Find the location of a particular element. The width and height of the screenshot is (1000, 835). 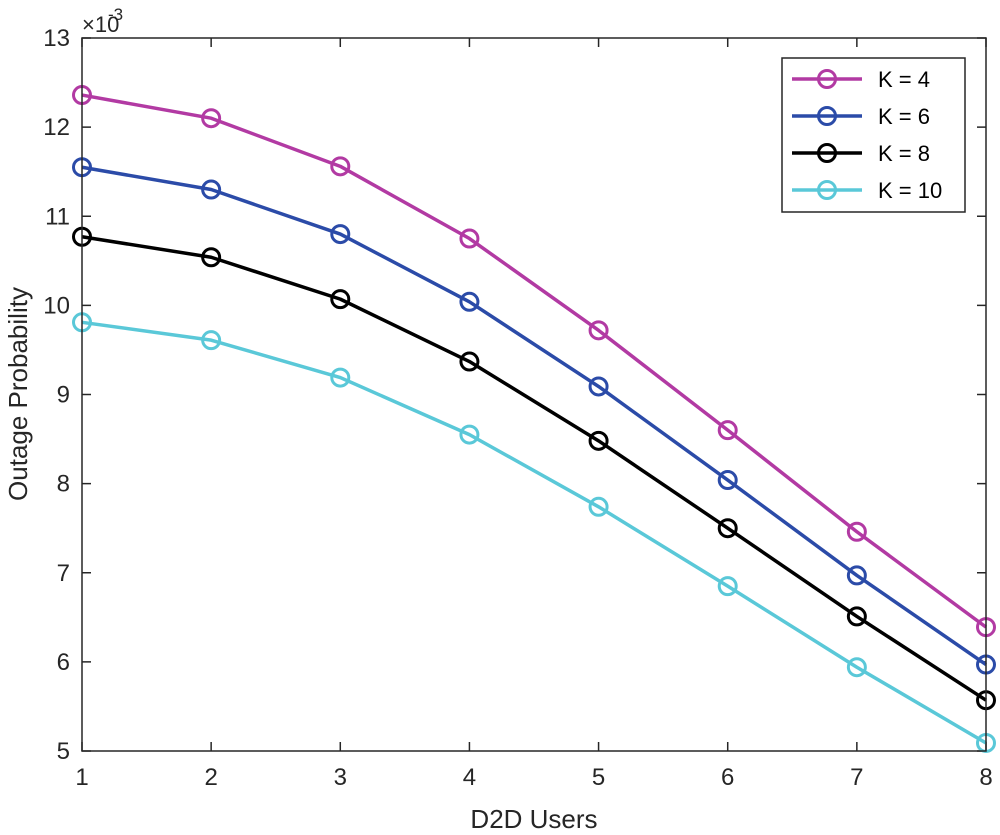

x-tick-label: 4 is located at coordinates (469, 777).